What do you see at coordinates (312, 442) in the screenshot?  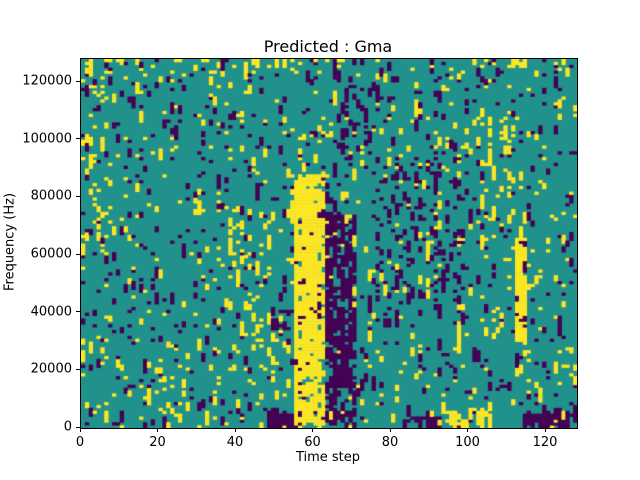 I see `x-tick-label: 60` at bounding box center [312, 442].